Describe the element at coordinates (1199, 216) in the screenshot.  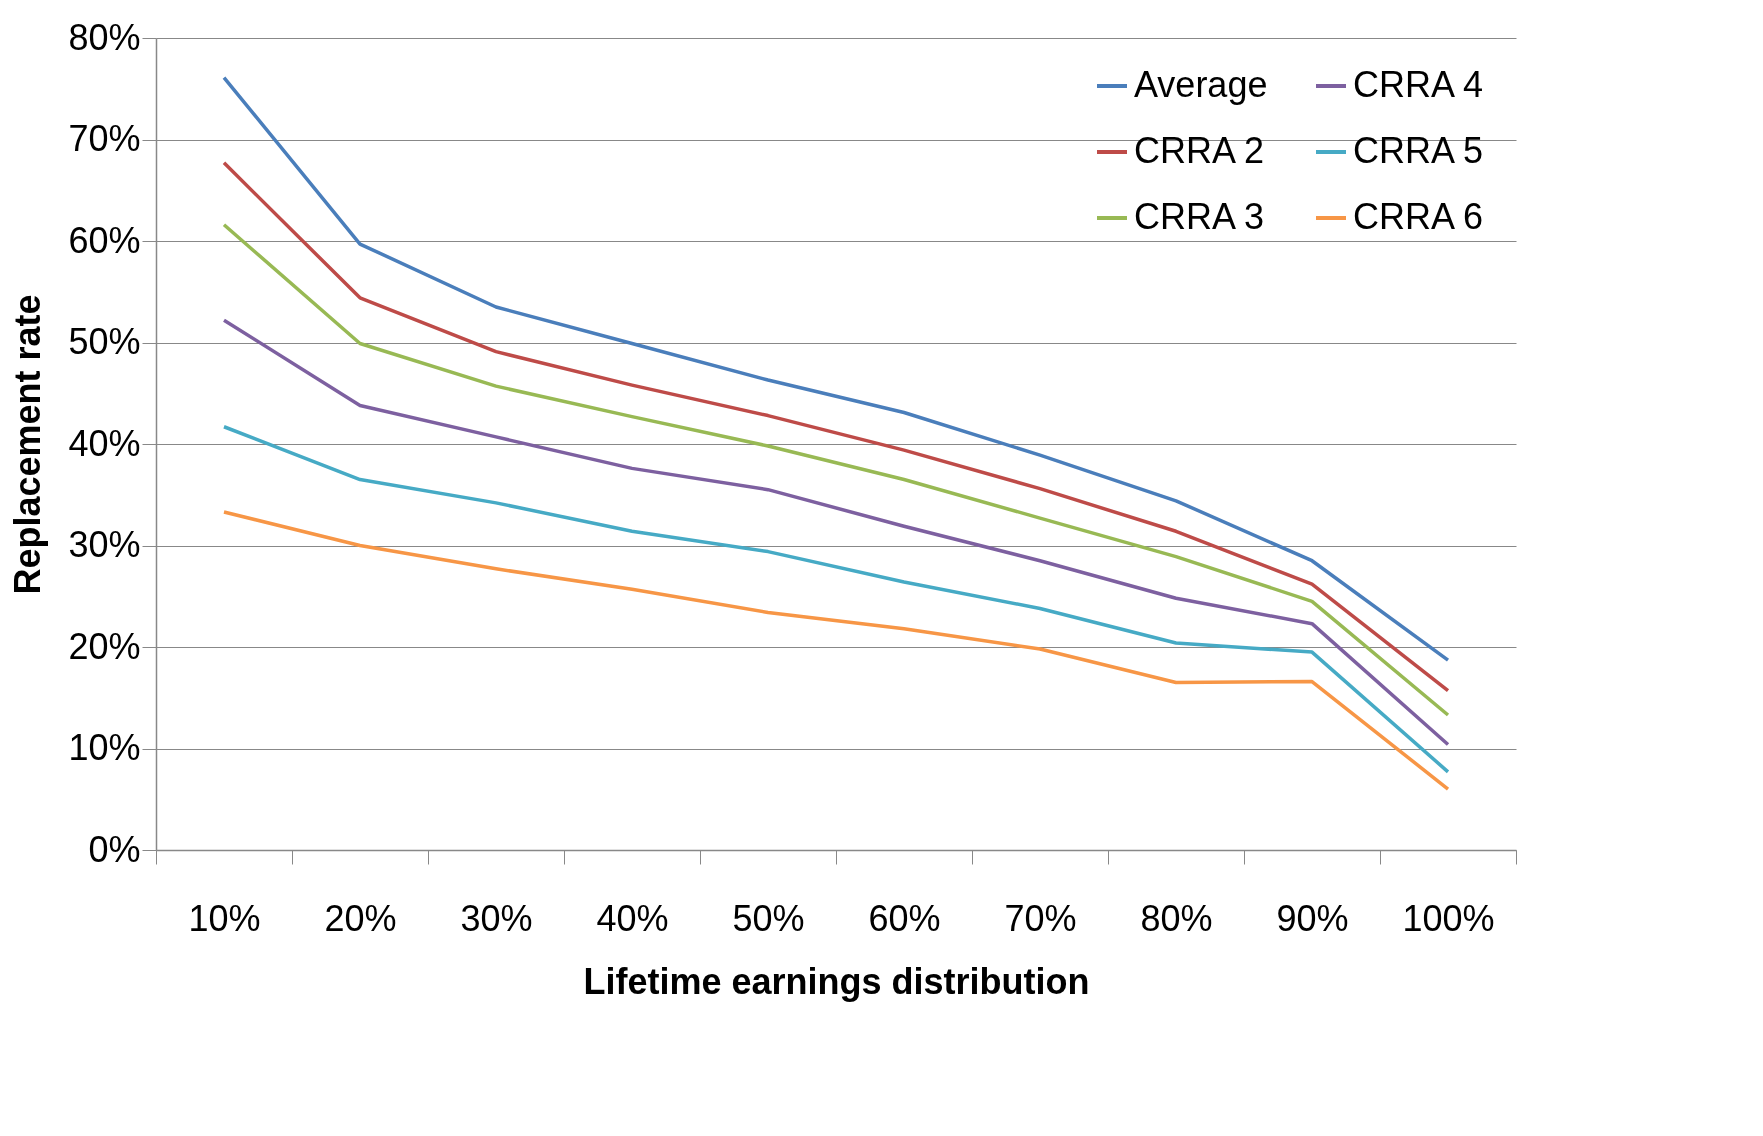
I see `legend-label: CRRA 3` at that location.